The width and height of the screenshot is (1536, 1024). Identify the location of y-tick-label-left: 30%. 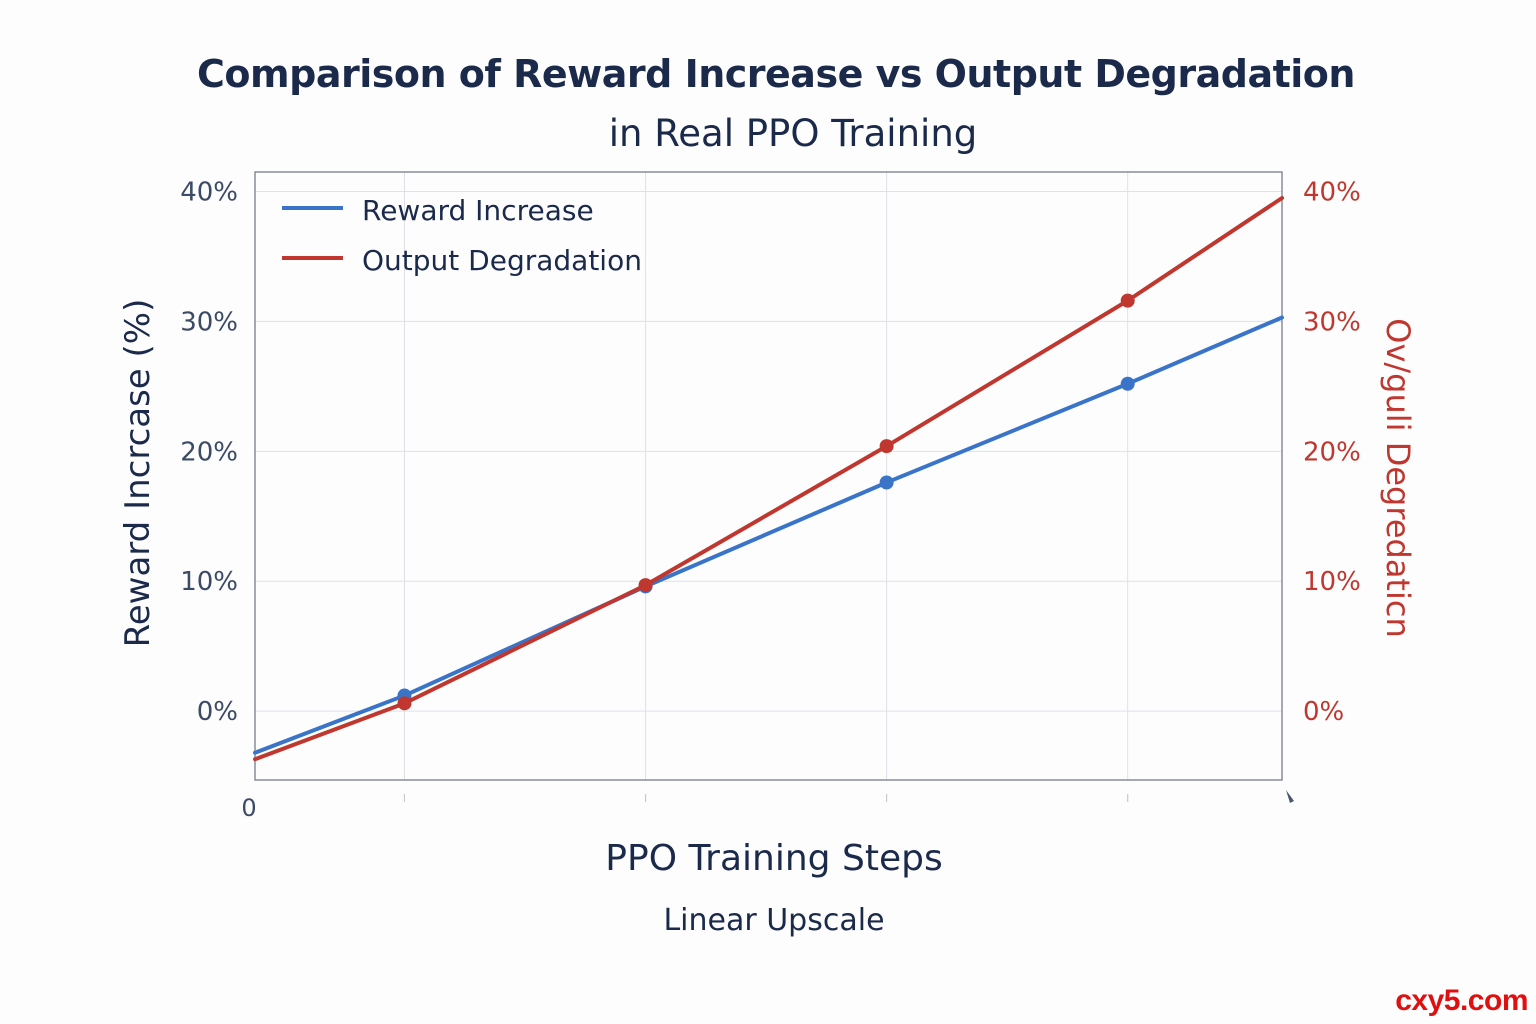
(209, 322).